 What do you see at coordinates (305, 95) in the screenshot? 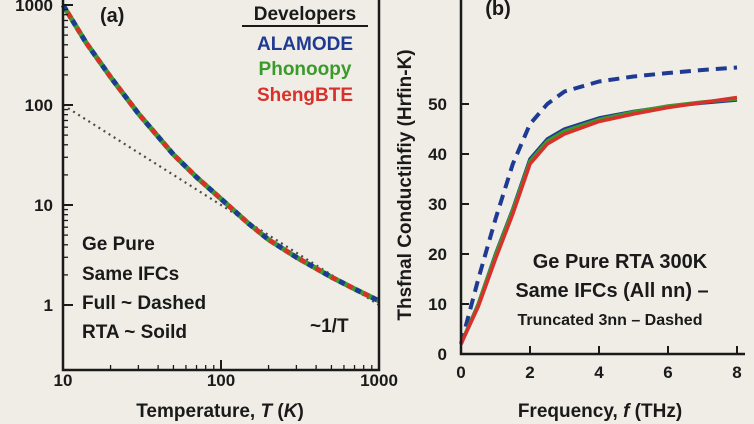
I see `legend-entry-shengbte: ShengBTE` at bounding box center [305, 95].